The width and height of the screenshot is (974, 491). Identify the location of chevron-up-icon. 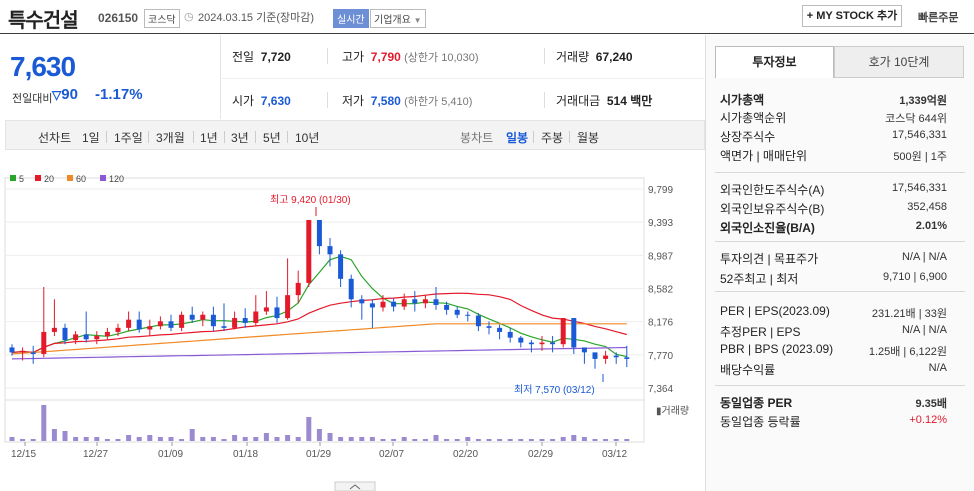
(355, 487).